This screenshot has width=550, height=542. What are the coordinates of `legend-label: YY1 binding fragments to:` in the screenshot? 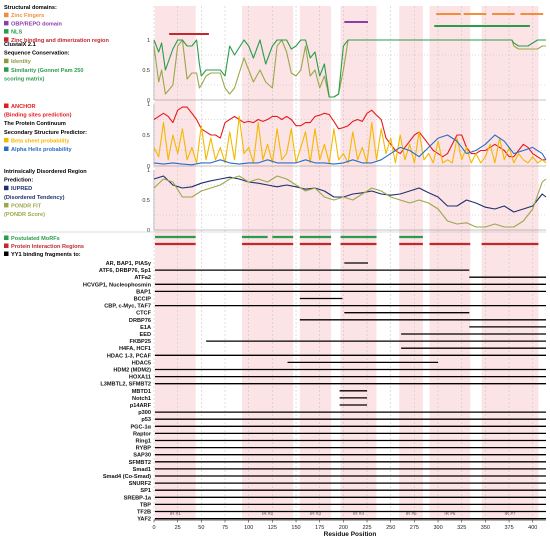 It's located at (46, 255).